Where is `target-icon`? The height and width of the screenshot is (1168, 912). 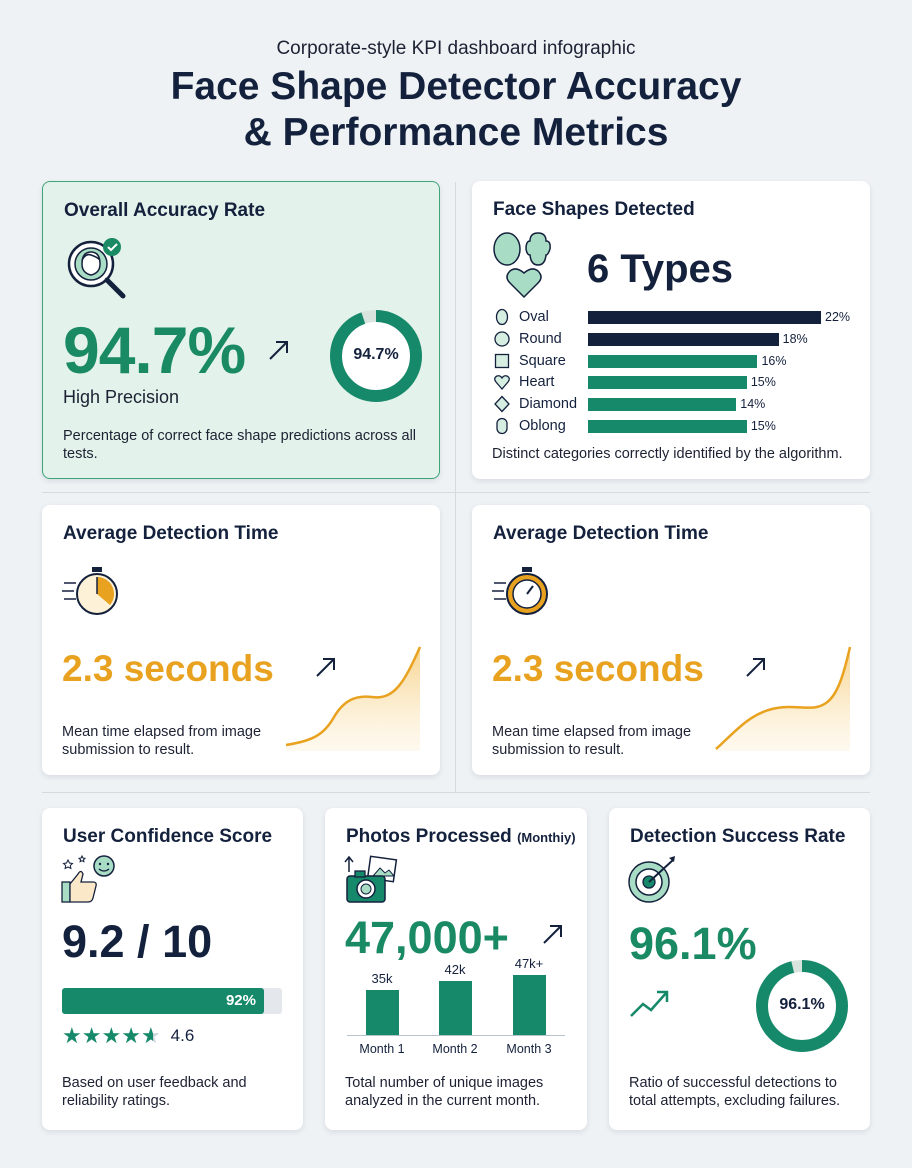 target-icon is located at coordinates (655, 882).